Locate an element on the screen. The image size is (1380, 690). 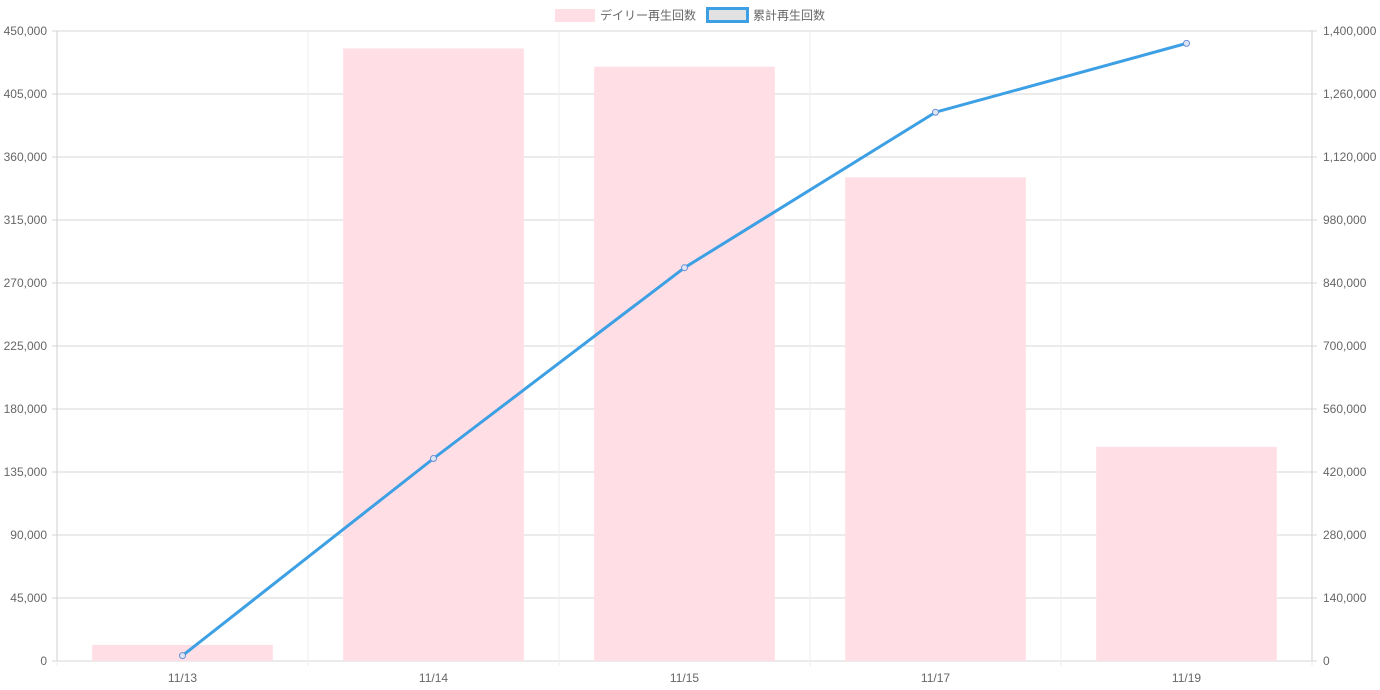
x-tick-label: 11/19 is located at coordinates (1186, 678).